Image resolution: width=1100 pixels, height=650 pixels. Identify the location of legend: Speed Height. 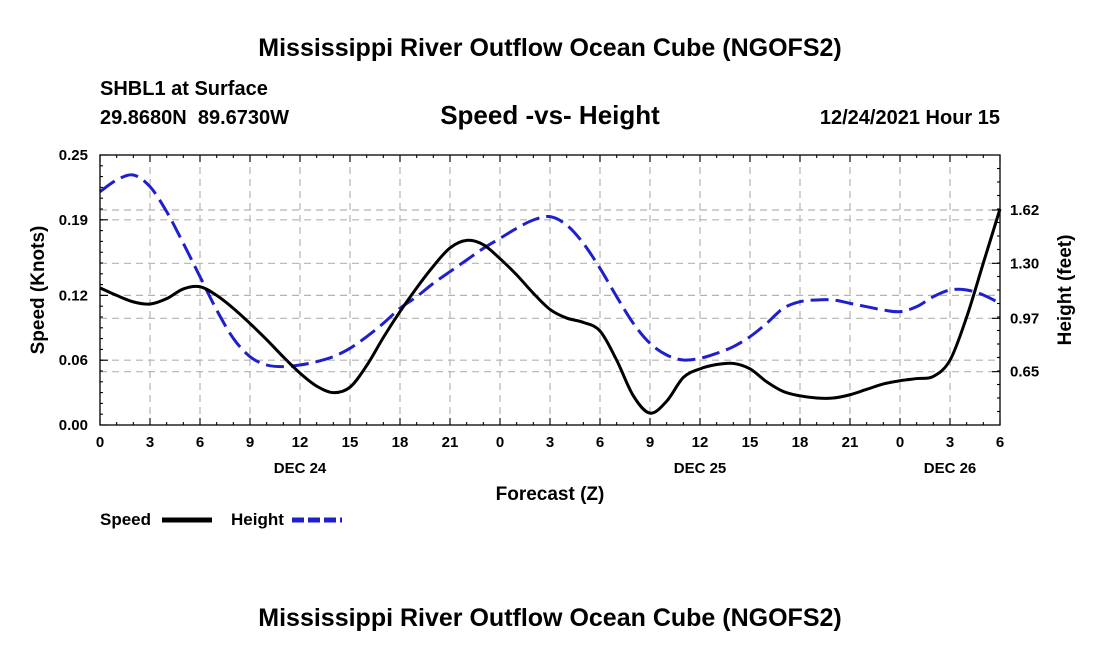
(221, 519).